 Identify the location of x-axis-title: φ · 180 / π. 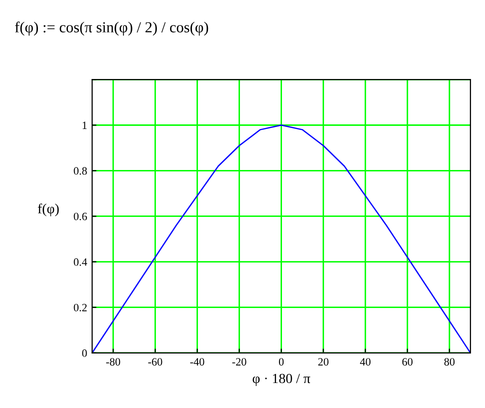
(281, 380).